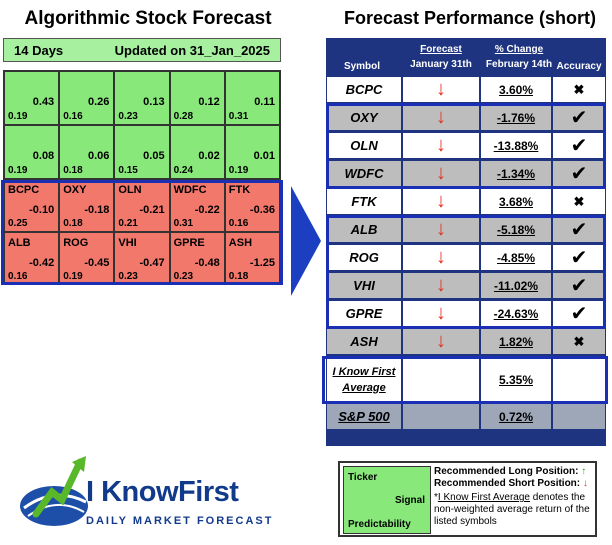 The image size is (612, 545). What do you see at coordinates (75, 190) in the screenshot?
I see `cell-ticker: OXY` at bounding box center [75, 190].